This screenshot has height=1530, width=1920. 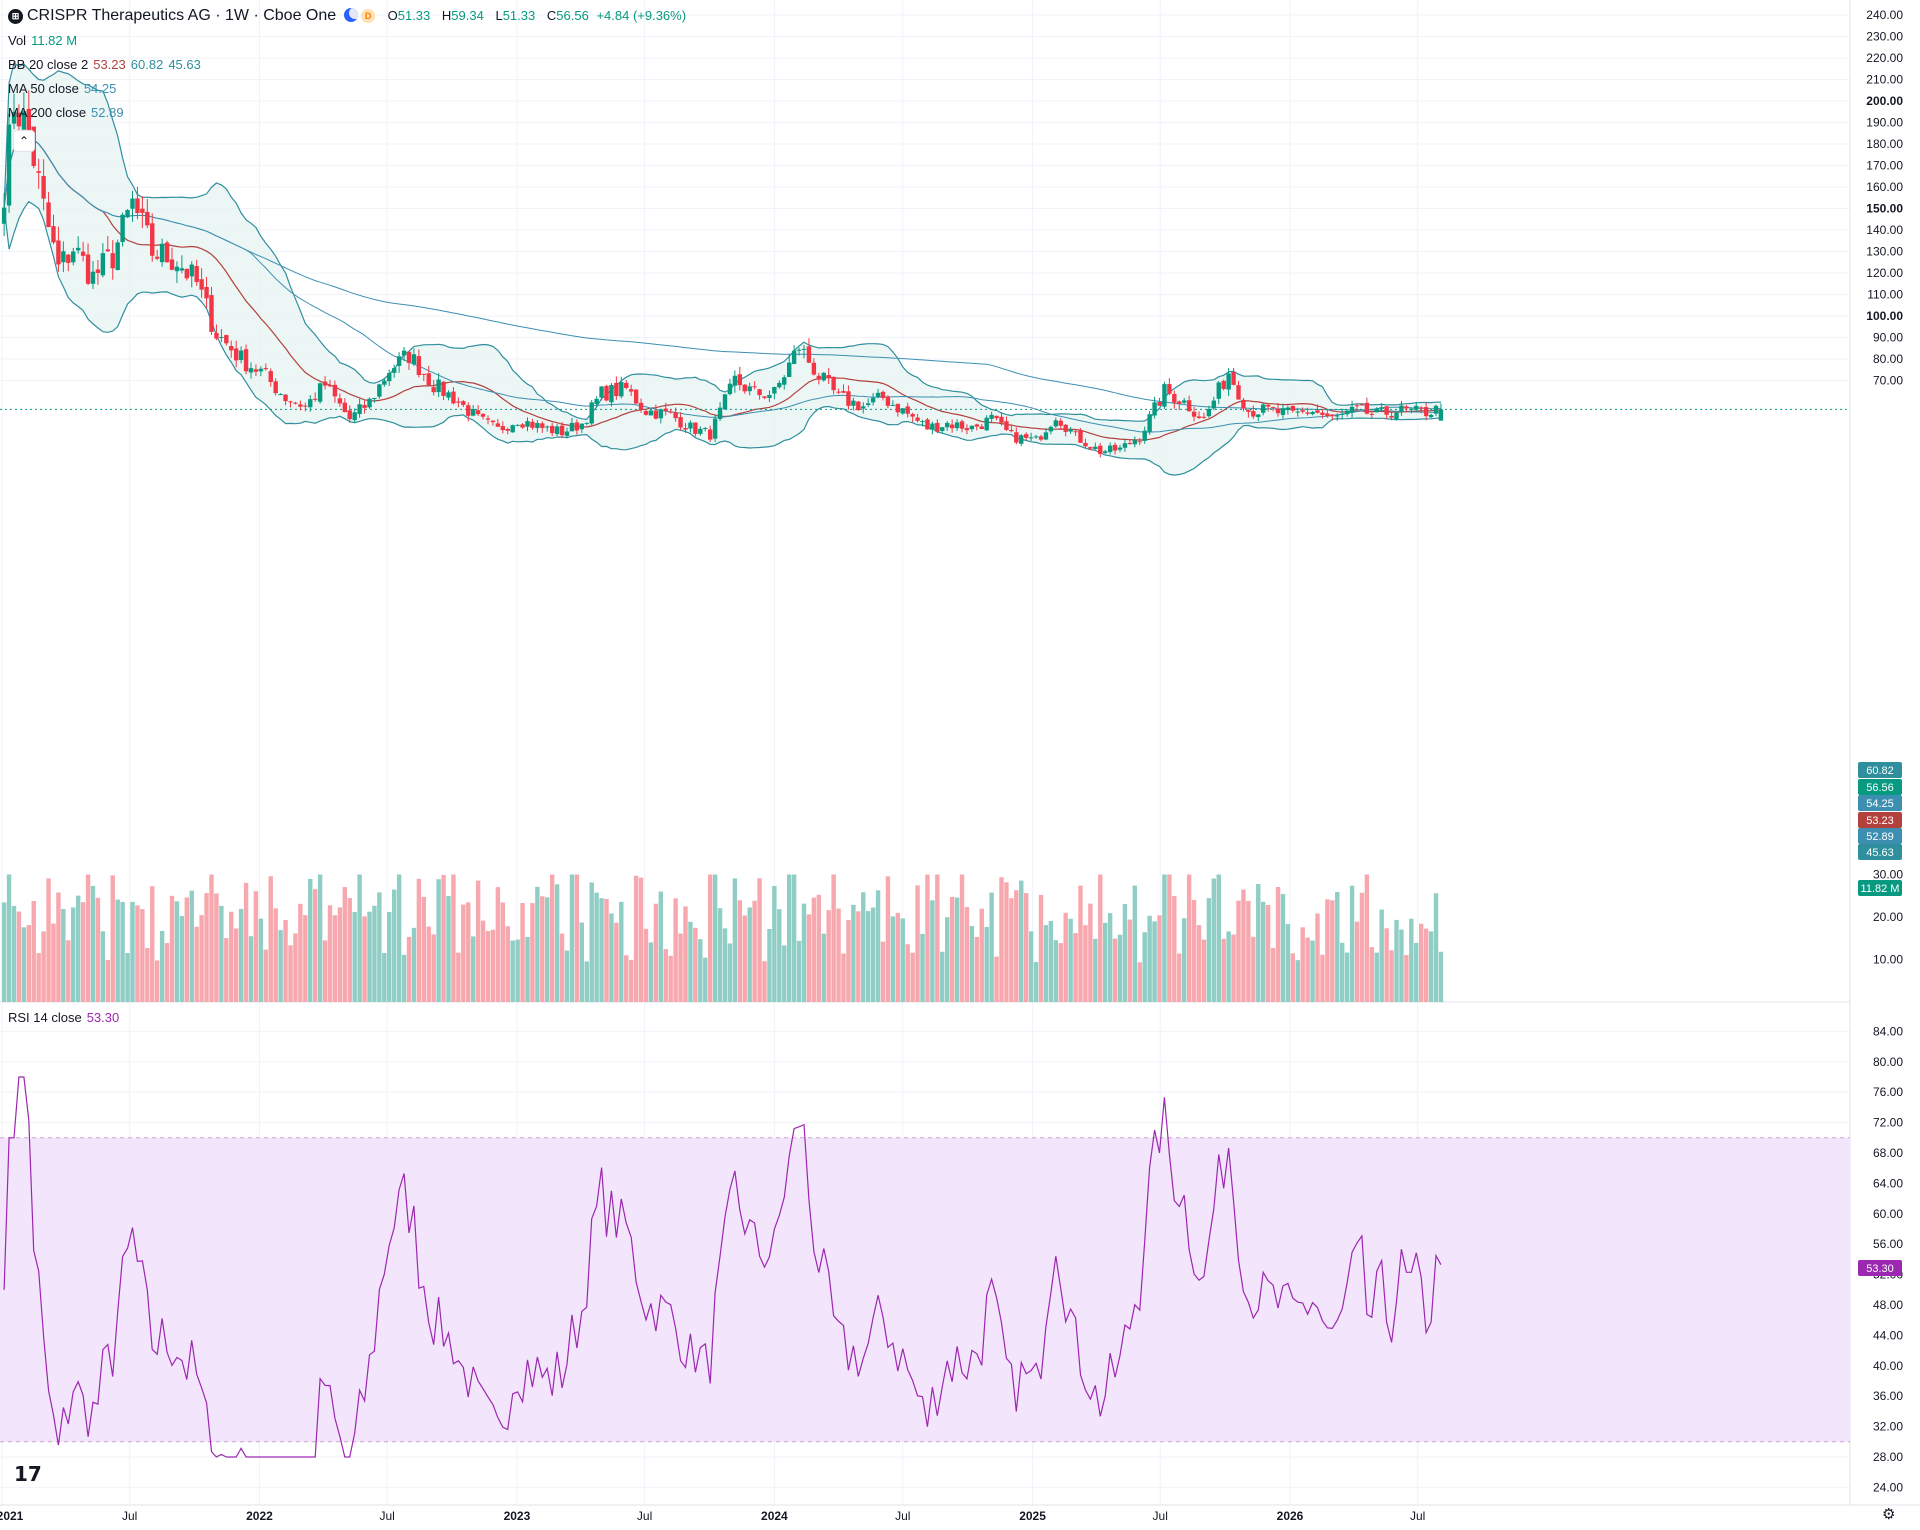 I want to click on ma50-legend: MA 50 close 54.25, so click(x=62, y=89).